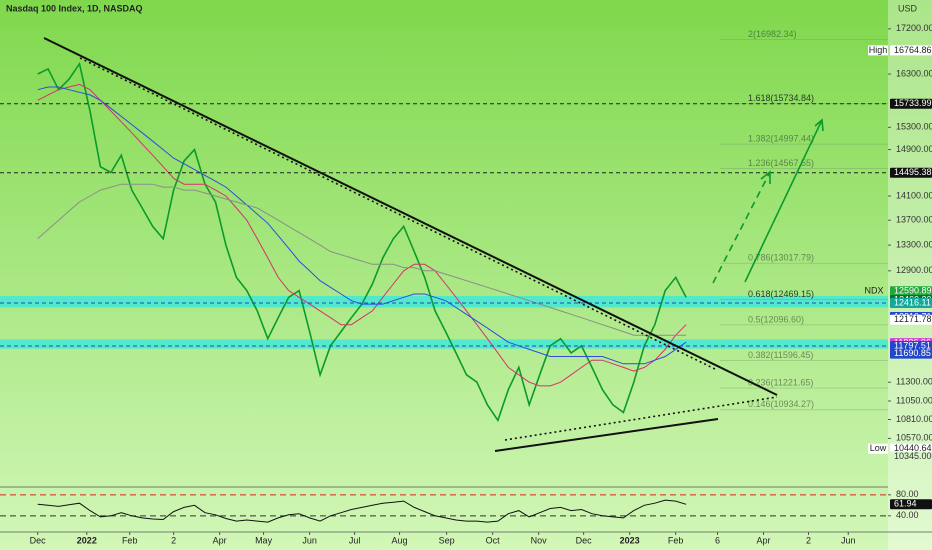 This screenshot has height=550, width=932. Describe the element at coordinates (400, 540) in the screenshot. I see `x-tick-label: Aug` at that location.